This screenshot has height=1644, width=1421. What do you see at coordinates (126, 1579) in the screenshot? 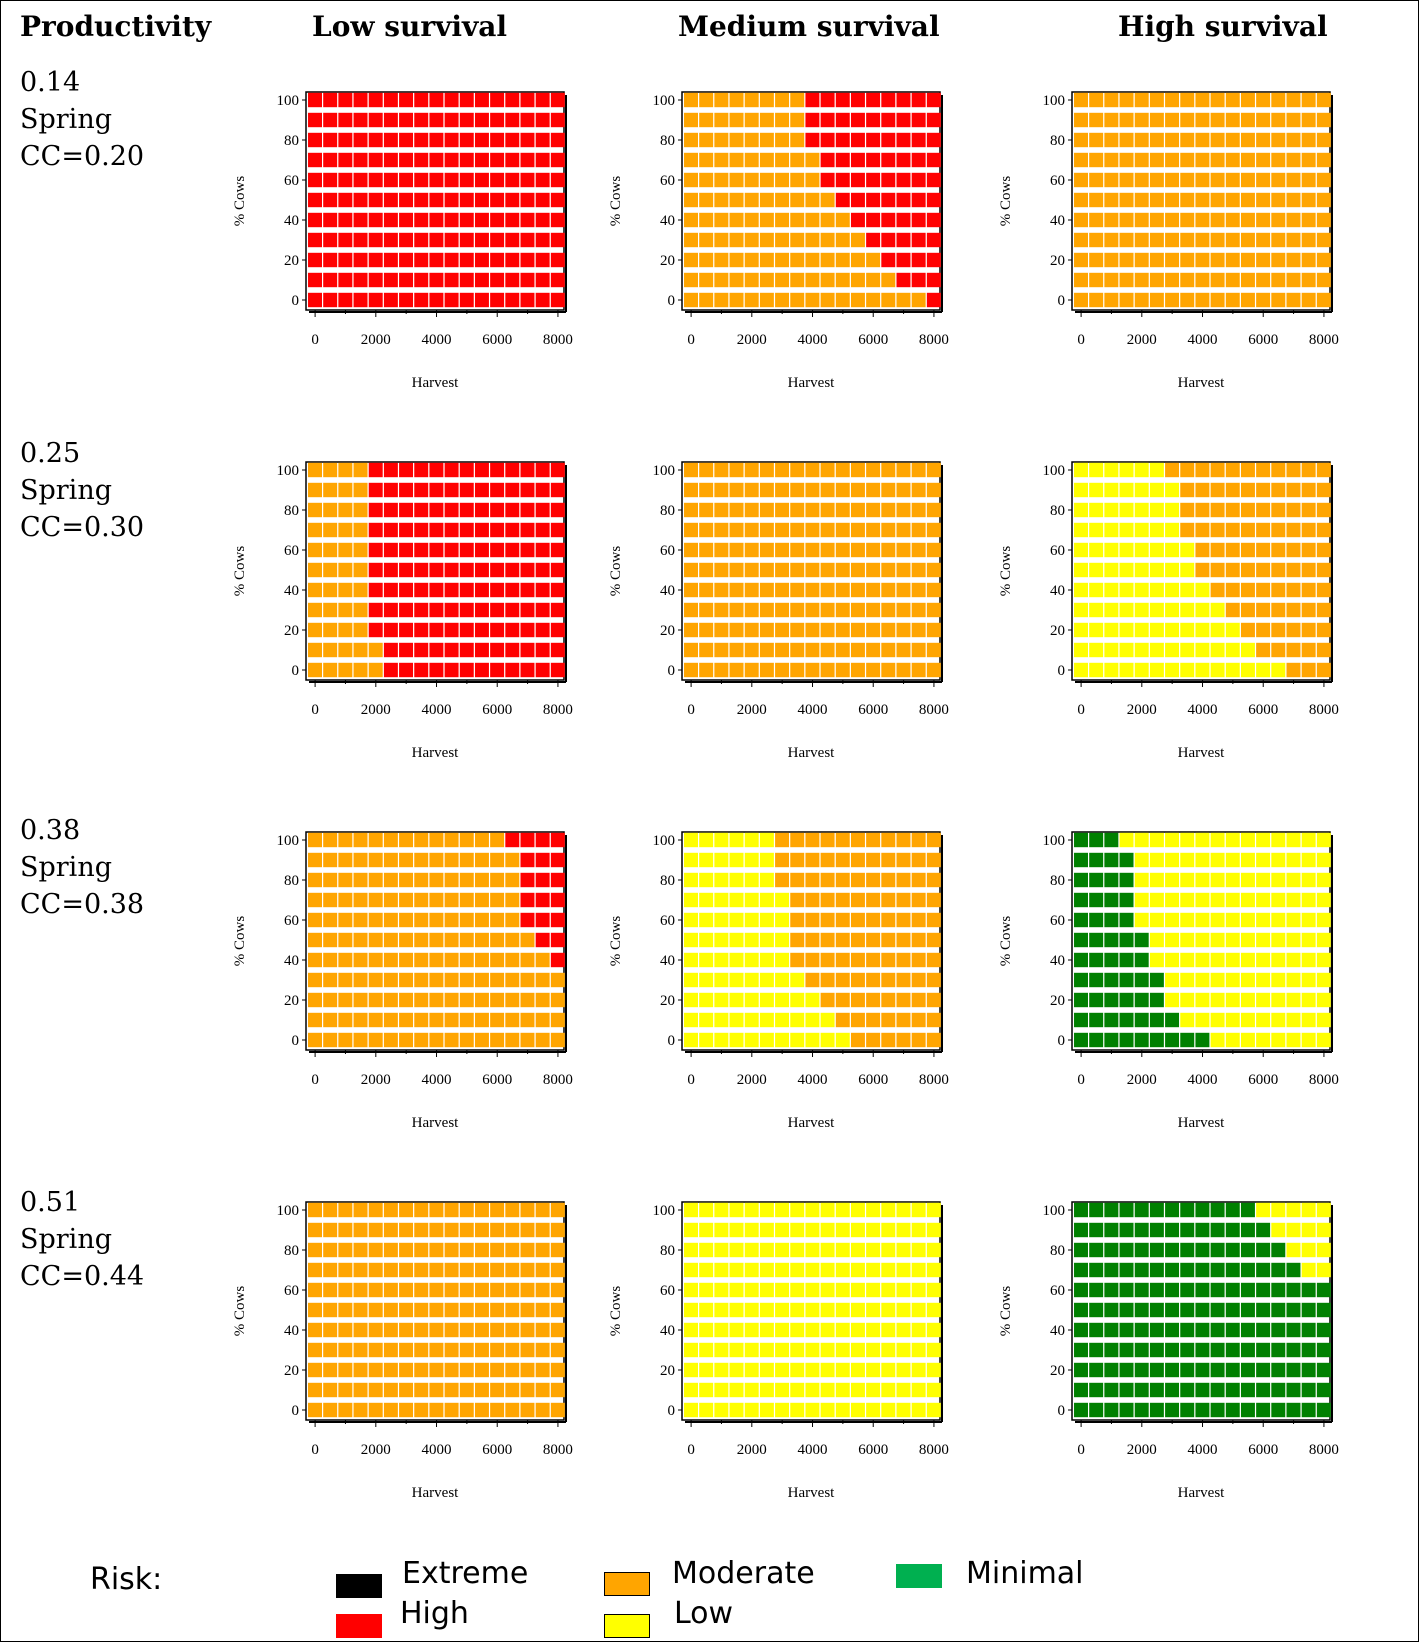
I see `legend-title: Risk:` at bounding box center [126, 1579].